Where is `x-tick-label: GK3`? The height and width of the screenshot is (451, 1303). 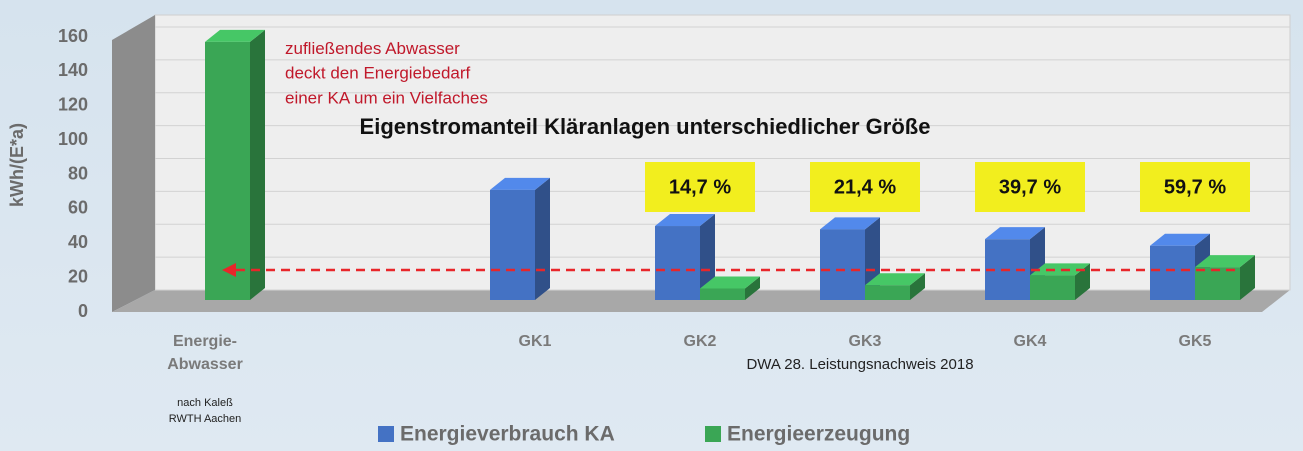
x-tick-label: GK3 is located at coordinates (865, 341).